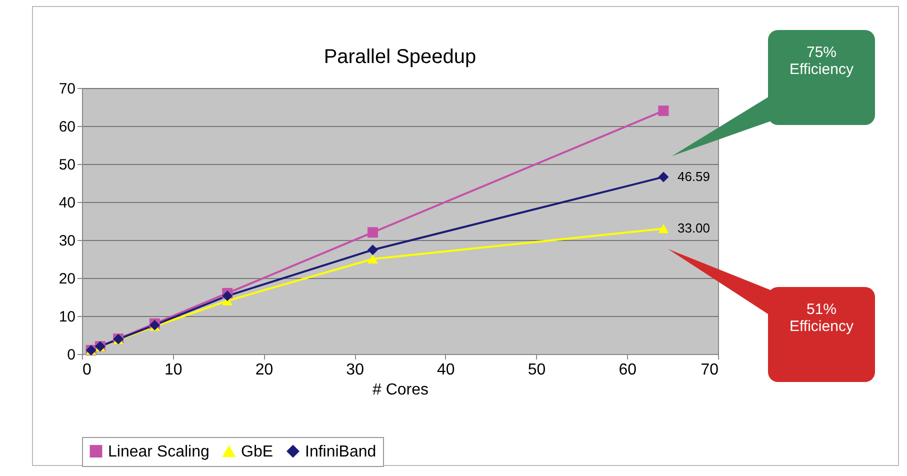  Describe the element at coordinates (627, 370) in the screenshot. I see `x-tick-label: 60` at that location.